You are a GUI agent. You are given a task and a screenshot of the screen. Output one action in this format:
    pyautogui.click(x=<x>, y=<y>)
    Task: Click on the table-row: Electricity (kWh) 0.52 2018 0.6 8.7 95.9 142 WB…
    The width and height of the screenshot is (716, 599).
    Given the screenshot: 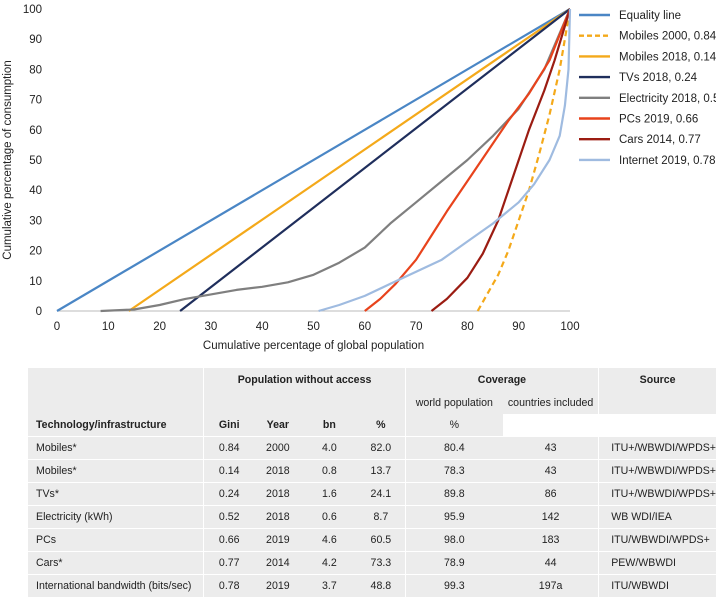 What is the action you would take?
    pyautogui.click(x=372, y=517)
    